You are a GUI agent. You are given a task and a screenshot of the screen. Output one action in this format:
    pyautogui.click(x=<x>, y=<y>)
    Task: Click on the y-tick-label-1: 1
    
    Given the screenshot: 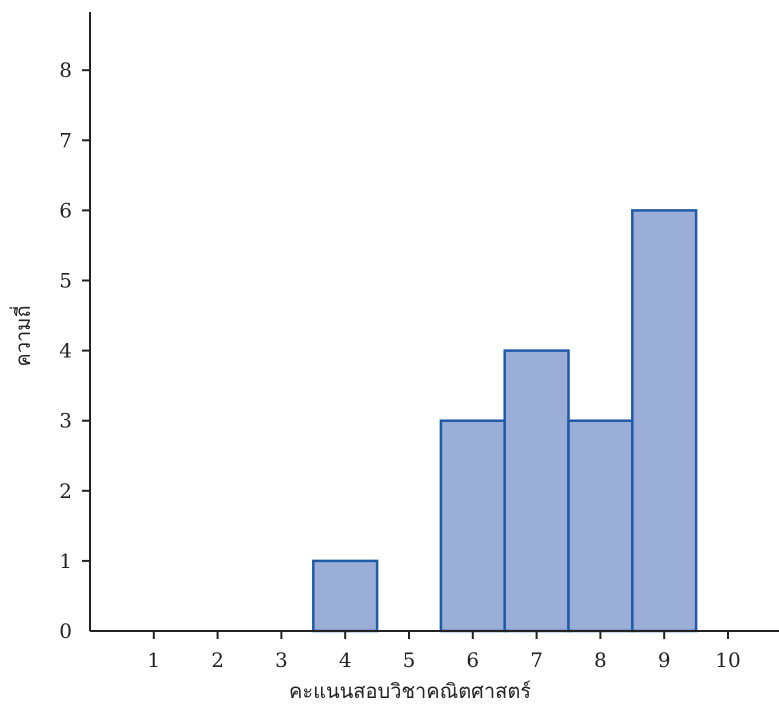 What is the action you would take?
    pyautogui.click(x=65, y=561)
    